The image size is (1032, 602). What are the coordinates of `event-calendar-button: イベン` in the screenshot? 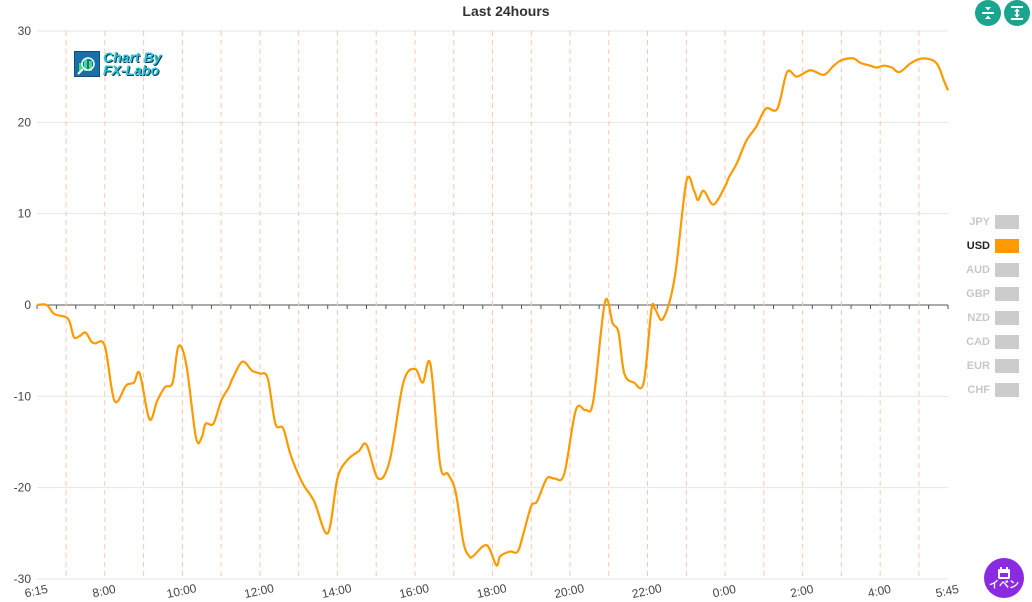 It's located at (1004, 578).